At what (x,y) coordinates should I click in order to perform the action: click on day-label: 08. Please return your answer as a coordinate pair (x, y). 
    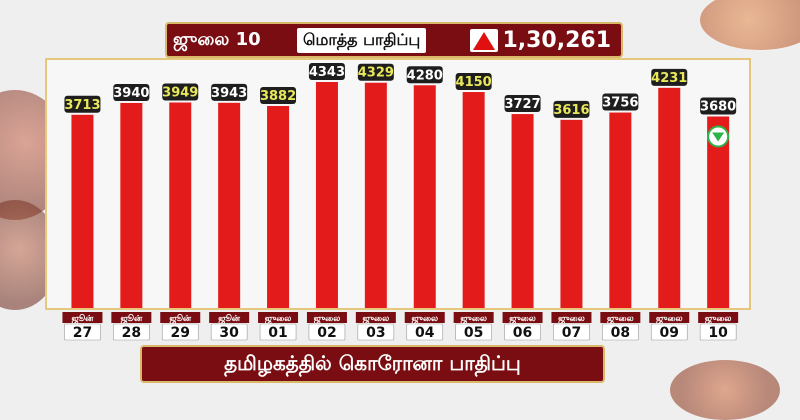
    Looking at the image, I should click on (620, 333).